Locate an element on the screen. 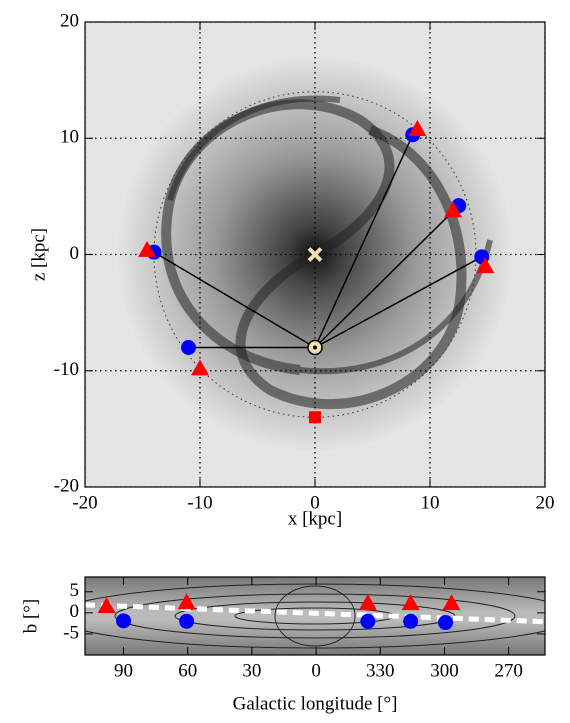  x-tick-label: 90 is located at coordinates (123, 670).